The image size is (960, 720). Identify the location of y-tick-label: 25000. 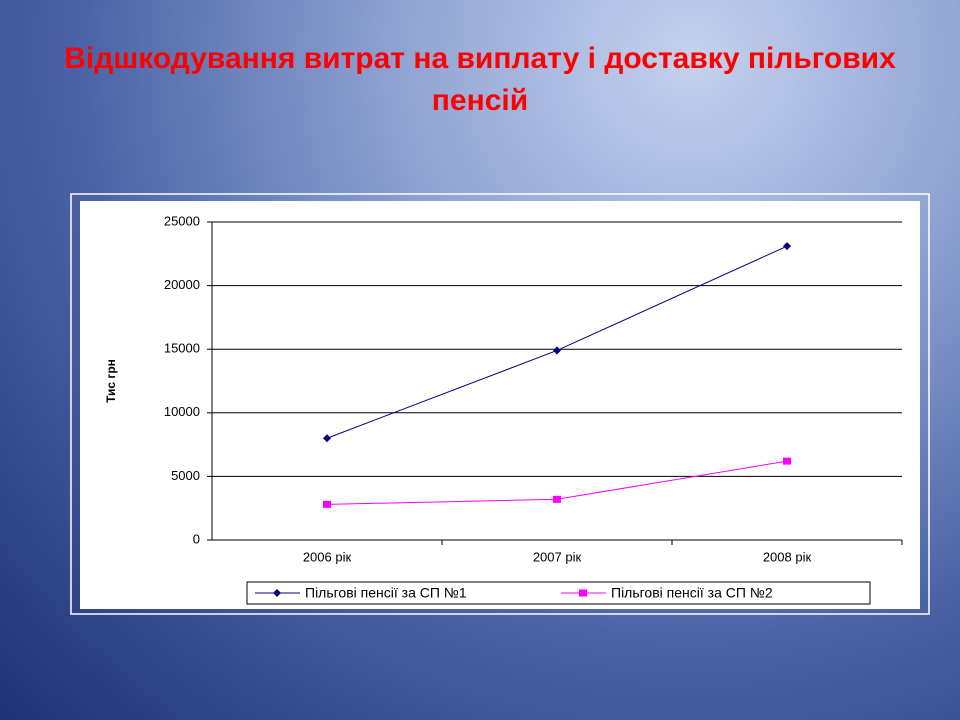
(182, 220).